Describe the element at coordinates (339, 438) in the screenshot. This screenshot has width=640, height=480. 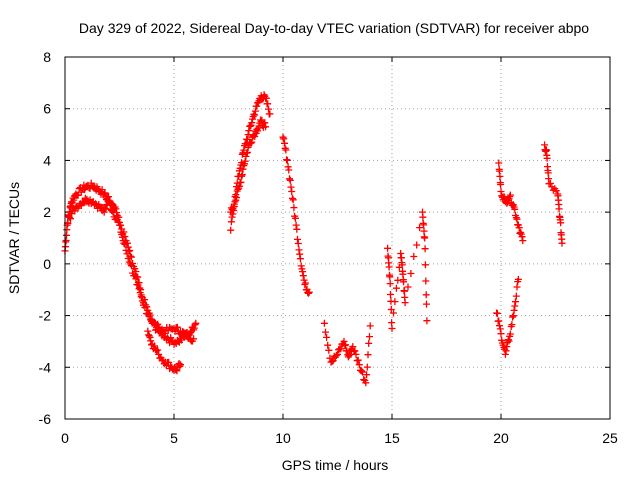
I see `x-tick-labels: 0 5 10 15 20 25` at that location.